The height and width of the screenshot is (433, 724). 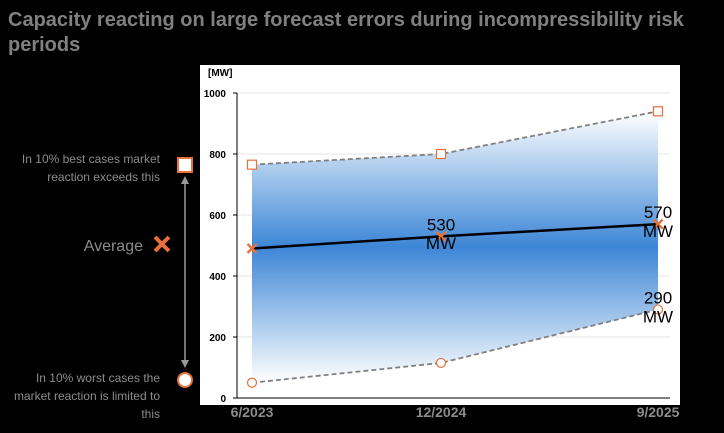 I want to click on y-tick-label: 400, so click(x=217, y=277).